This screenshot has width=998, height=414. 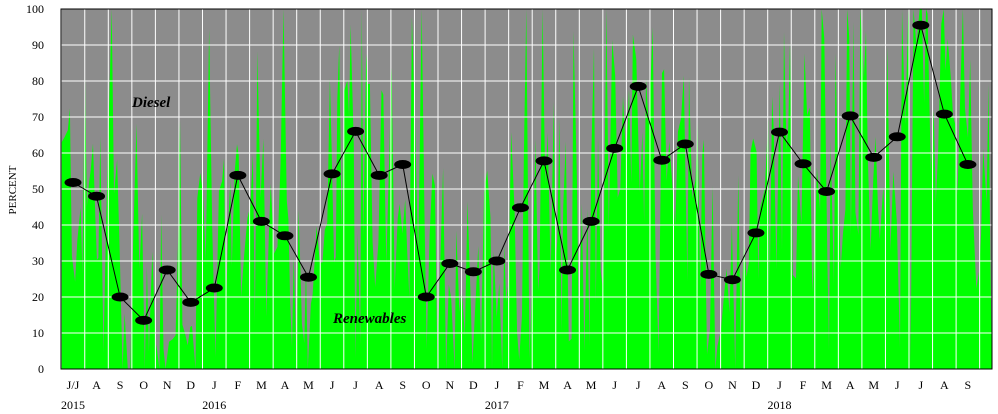 I want to click on annotation-renewables: Renewables, so click(x=369, y=319).